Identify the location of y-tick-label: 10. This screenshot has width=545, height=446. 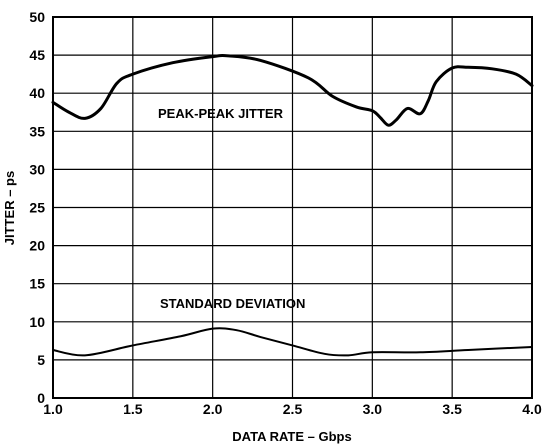
(37, 322).